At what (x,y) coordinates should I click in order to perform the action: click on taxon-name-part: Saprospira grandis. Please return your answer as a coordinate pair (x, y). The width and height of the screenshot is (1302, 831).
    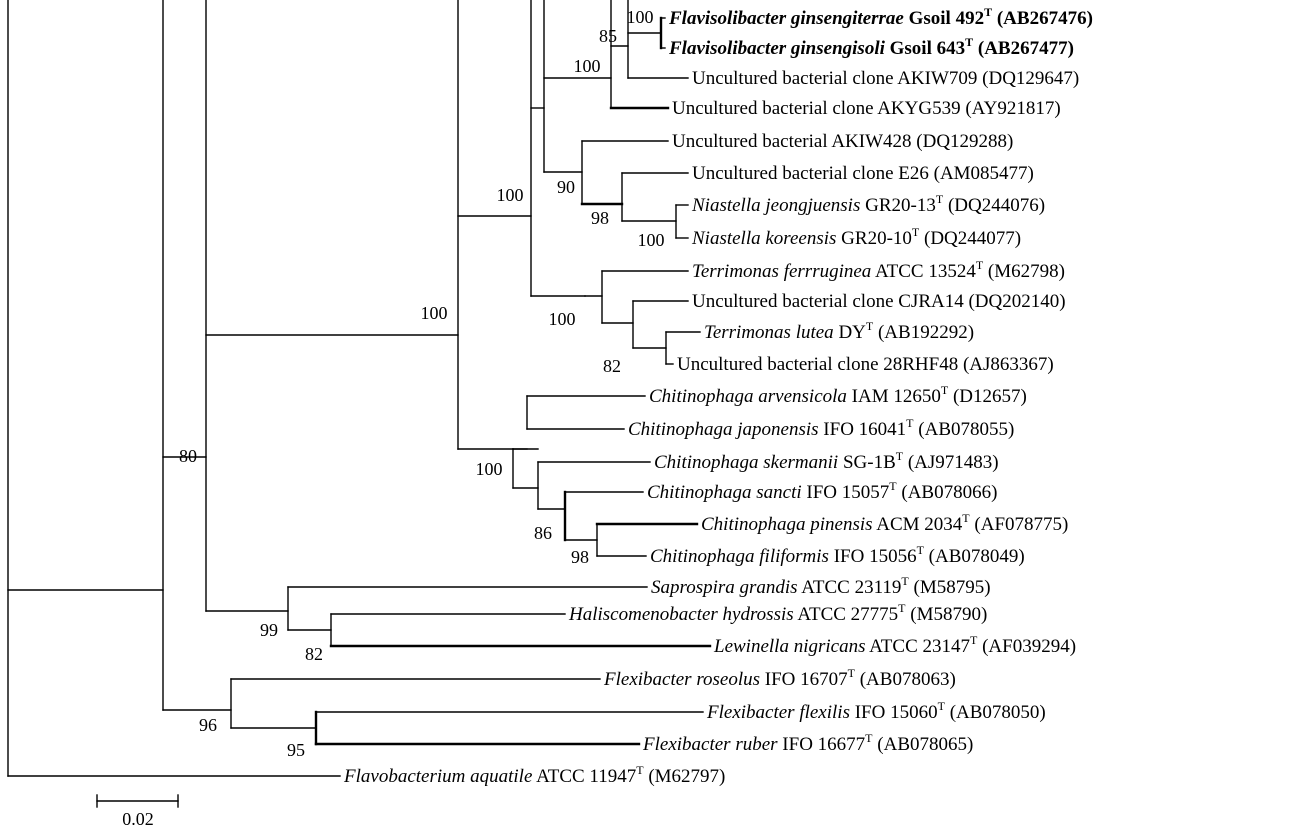
    Looking at the image, I should click on (724, 587).